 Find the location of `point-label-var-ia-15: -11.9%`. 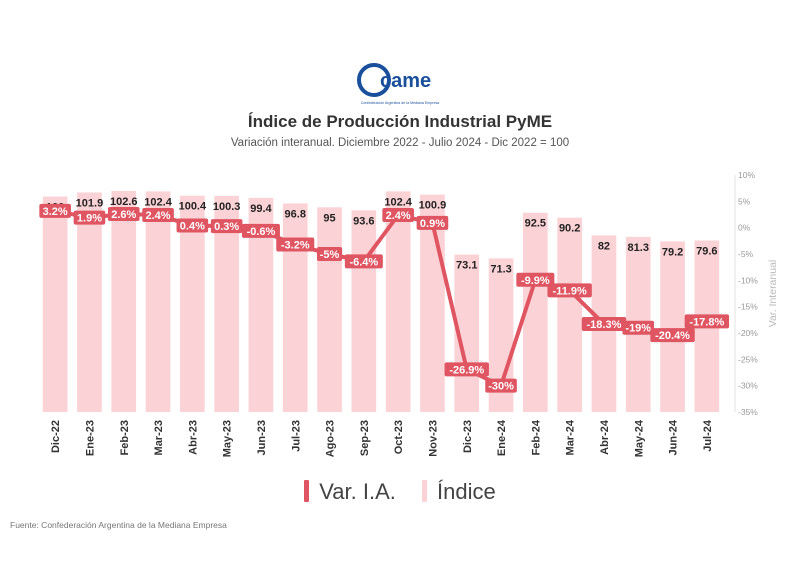

point-label-var-ia-15: -11.9% is located at coordinates (570, 291).